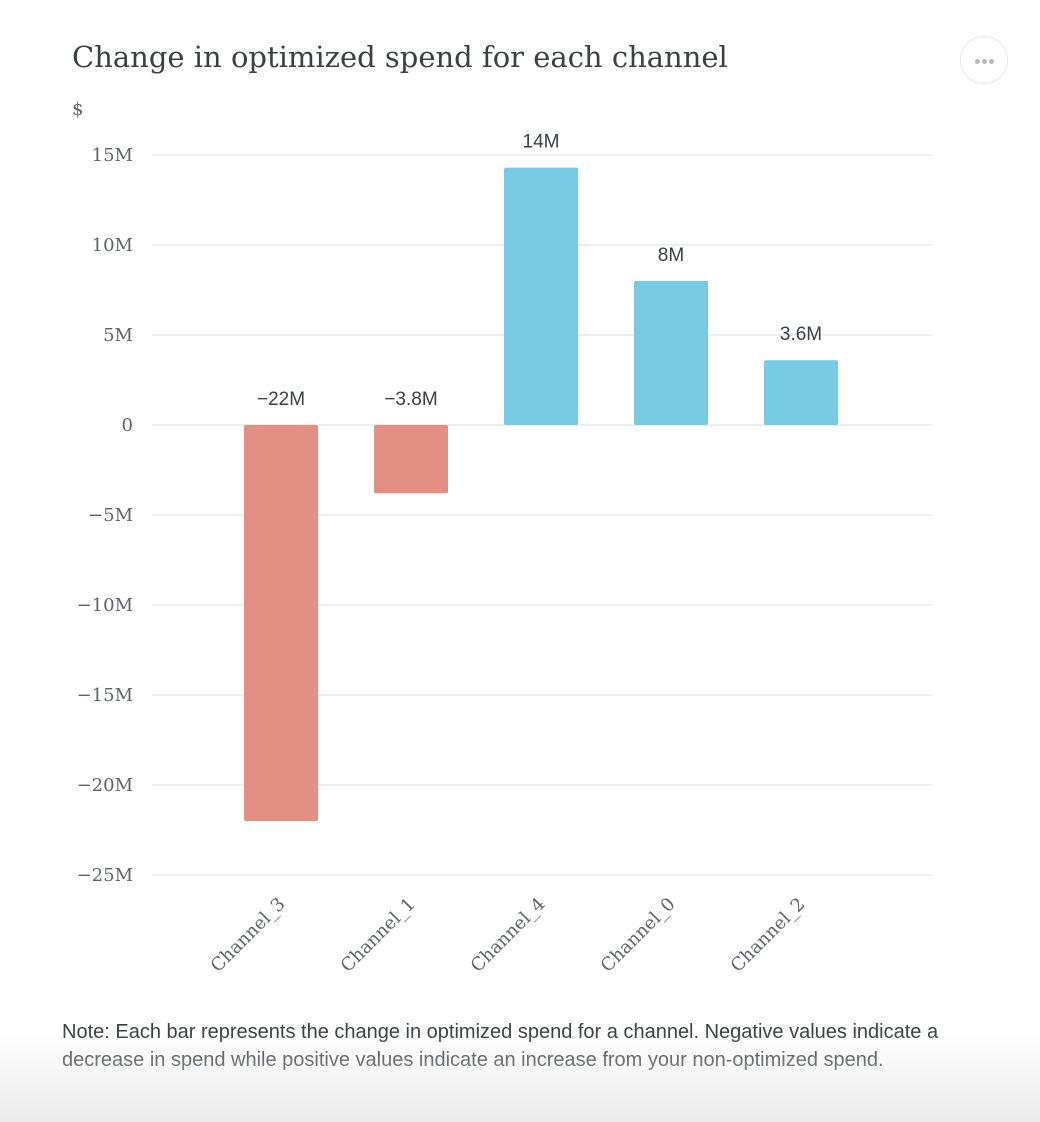 Image resolution: width=1040 pixels, height=1122 pixels. I want to click on y-tick-label: −25M, so click(105, 875).